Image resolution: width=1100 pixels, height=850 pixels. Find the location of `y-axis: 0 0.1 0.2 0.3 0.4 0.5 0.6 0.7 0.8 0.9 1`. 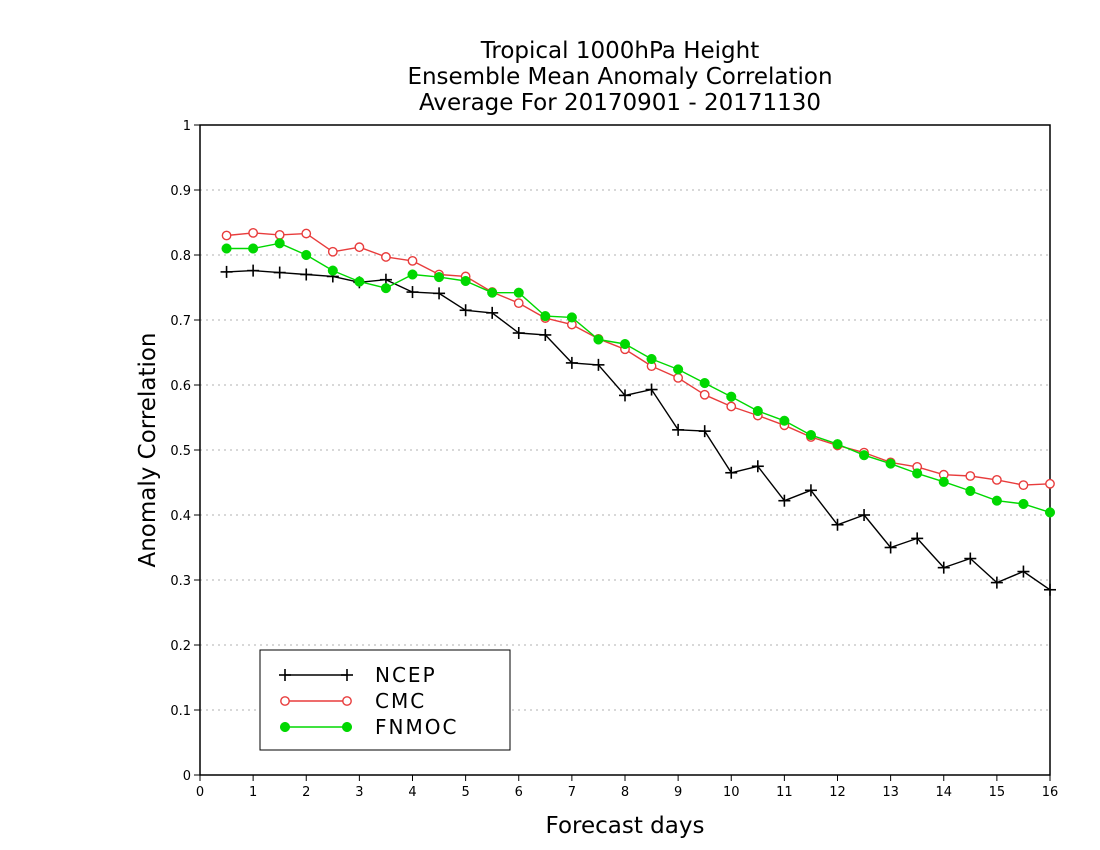

y-axis: 0 0.1 0.2 0.3 0.4 0.5 0.6 0.7 0.8 0.9 1 is located at coordinates (185, 451).